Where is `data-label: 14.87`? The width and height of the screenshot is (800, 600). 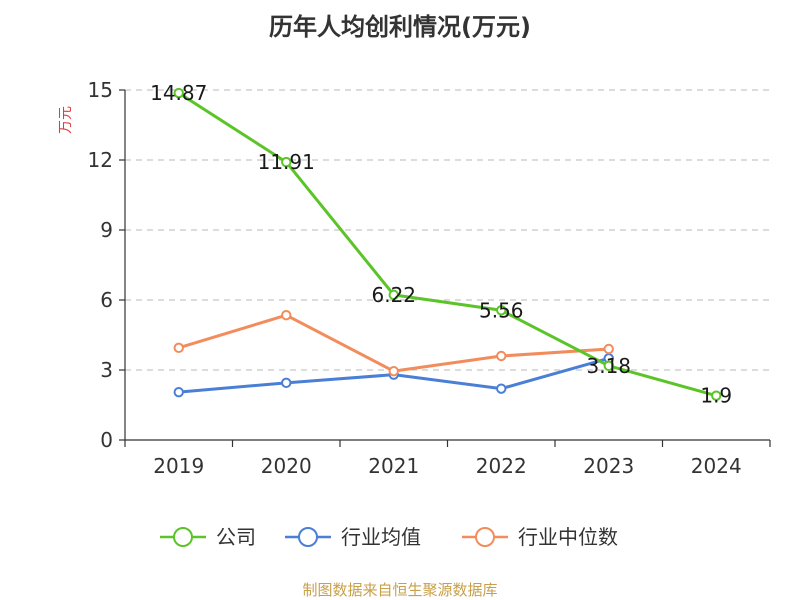 data-label: 14.87 is located at coordinates (178, 93).